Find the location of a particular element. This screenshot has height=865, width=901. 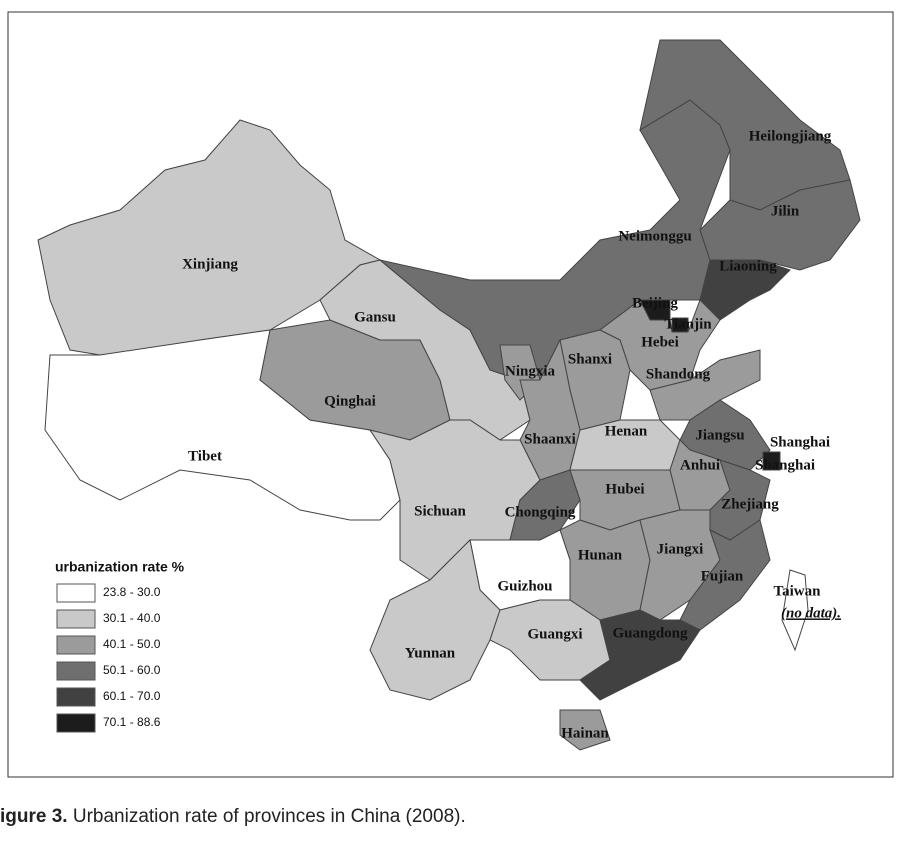

province-label: Gansu is located at coordinates (375, 317).